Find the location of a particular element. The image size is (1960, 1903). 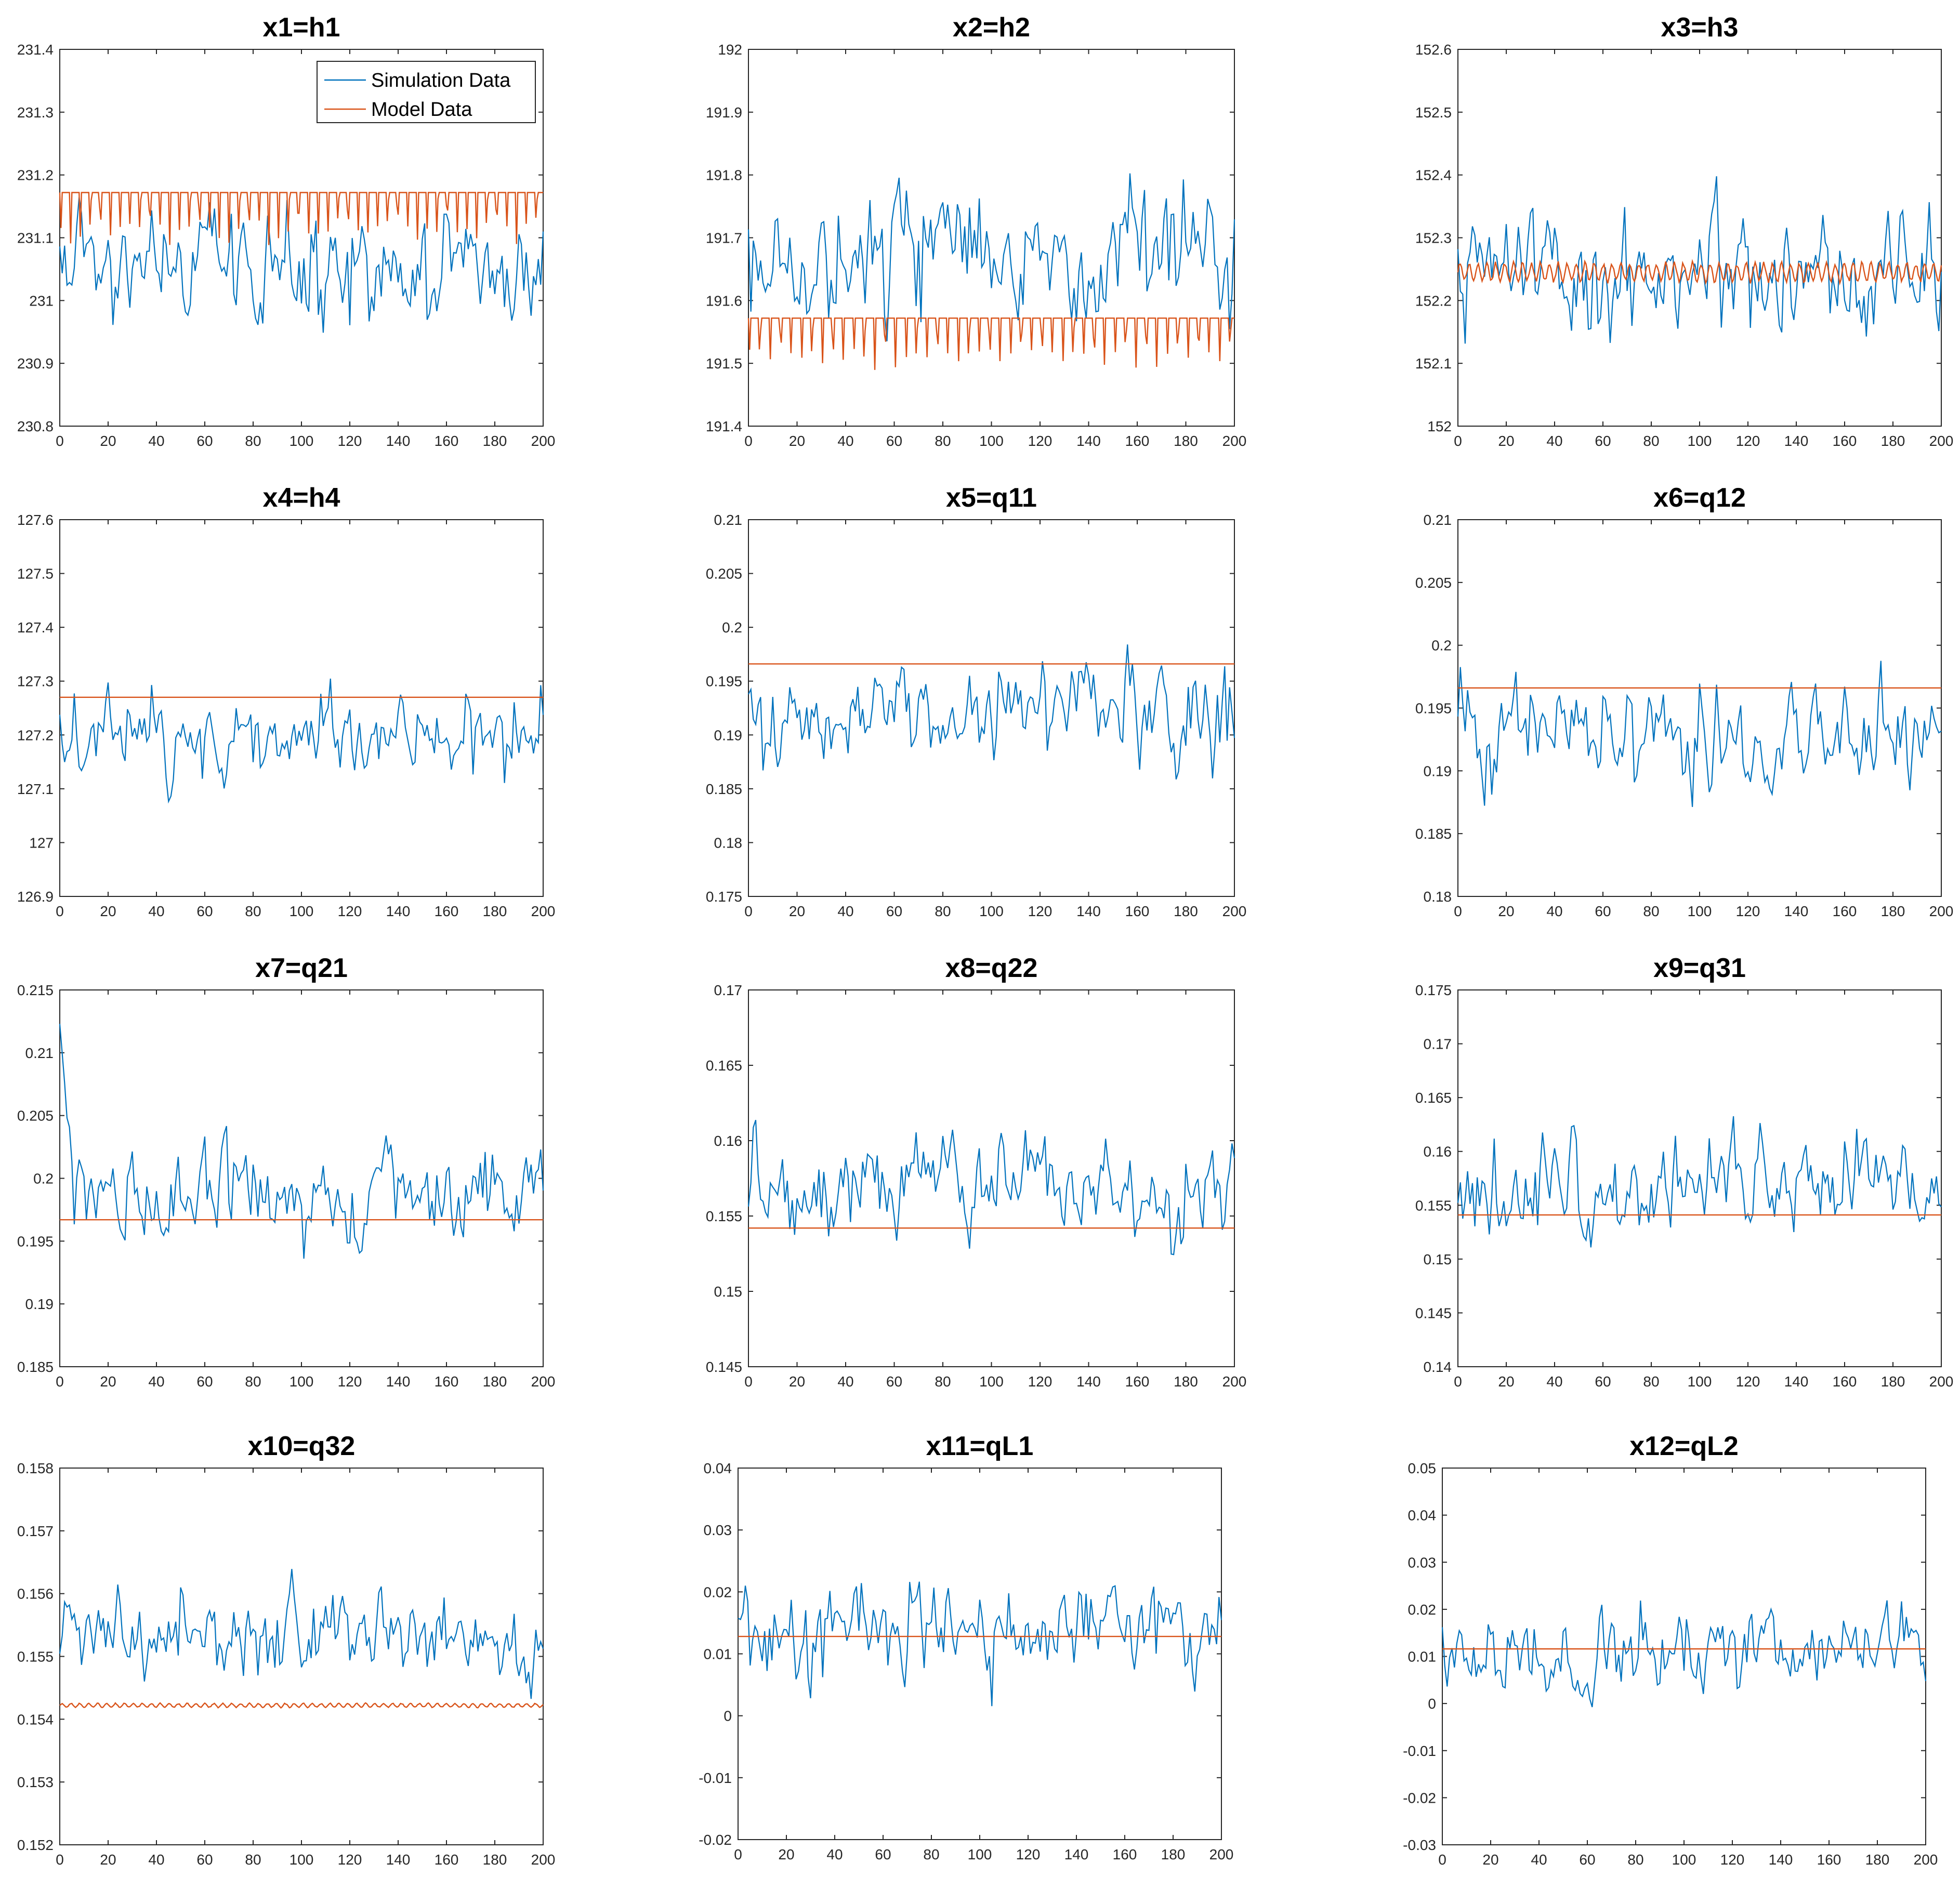

y-tick-label: 127.6 is located at coordinates (35, 520).